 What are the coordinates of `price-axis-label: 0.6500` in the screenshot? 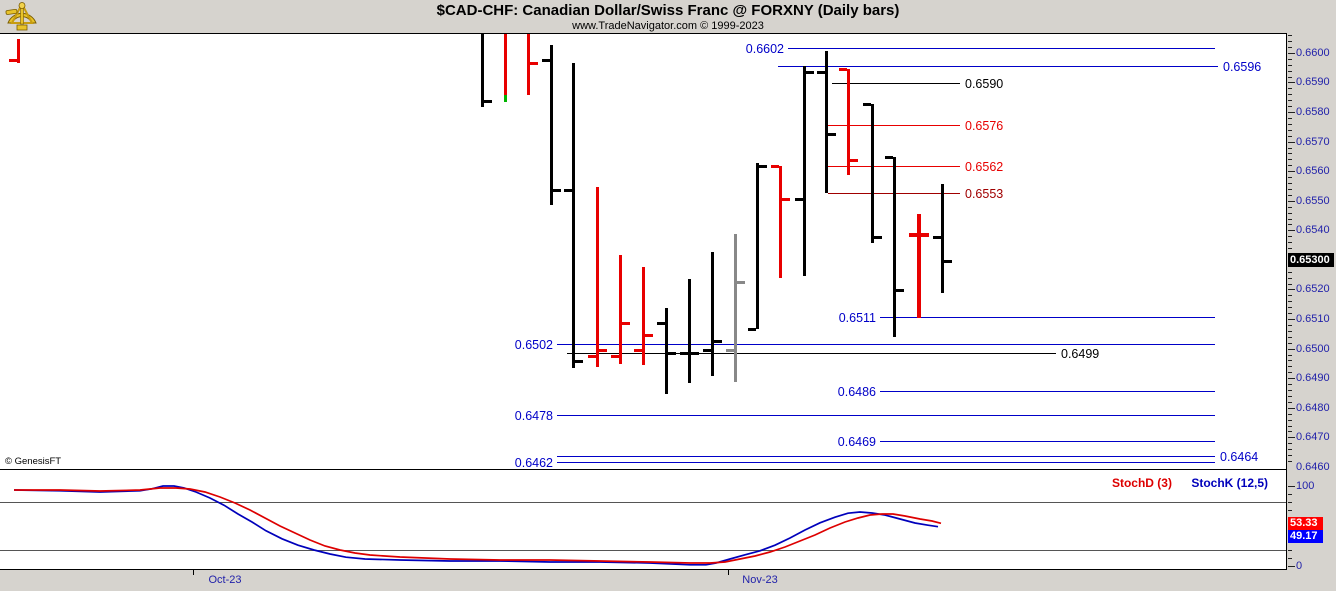 It's located at (1313, 349).